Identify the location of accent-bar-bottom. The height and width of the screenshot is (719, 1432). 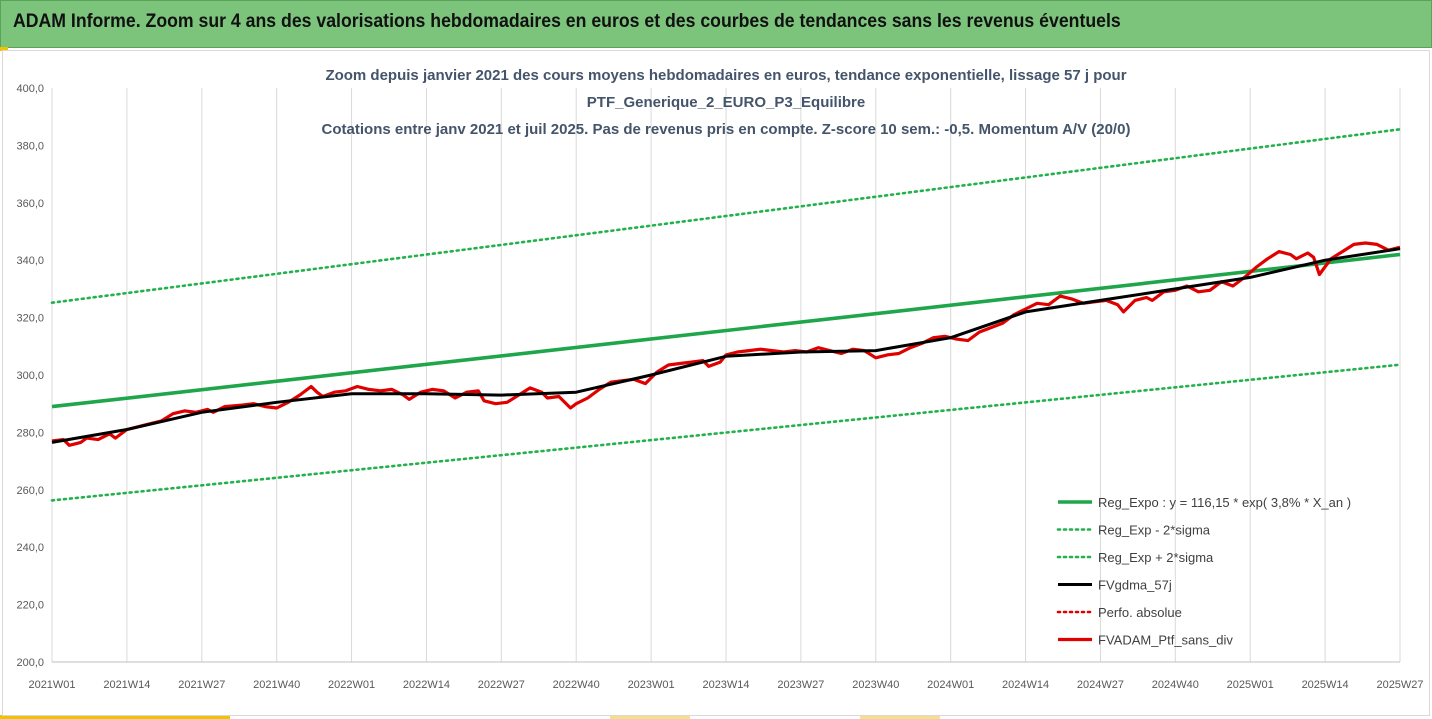
(115, 717).